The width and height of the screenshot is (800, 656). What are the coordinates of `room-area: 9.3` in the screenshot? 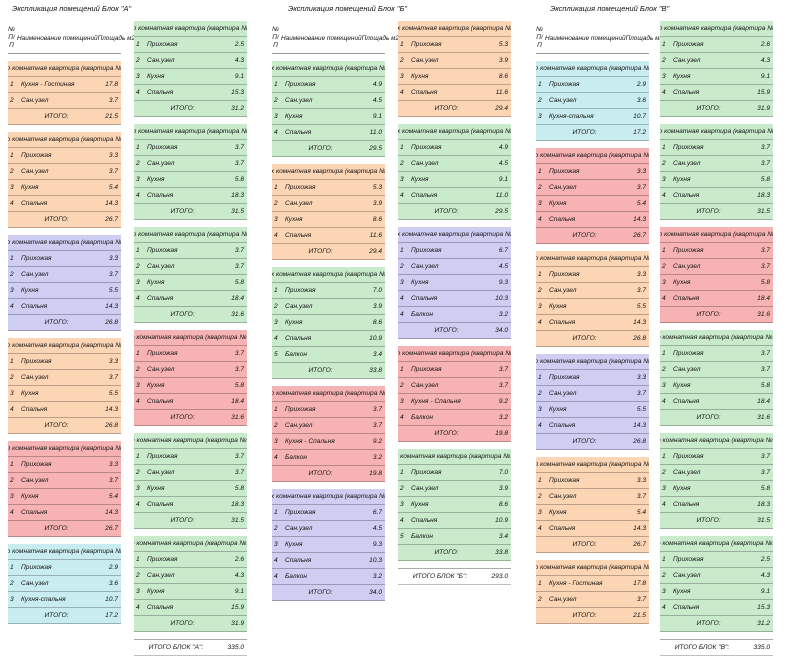 It's located at (503, 282).